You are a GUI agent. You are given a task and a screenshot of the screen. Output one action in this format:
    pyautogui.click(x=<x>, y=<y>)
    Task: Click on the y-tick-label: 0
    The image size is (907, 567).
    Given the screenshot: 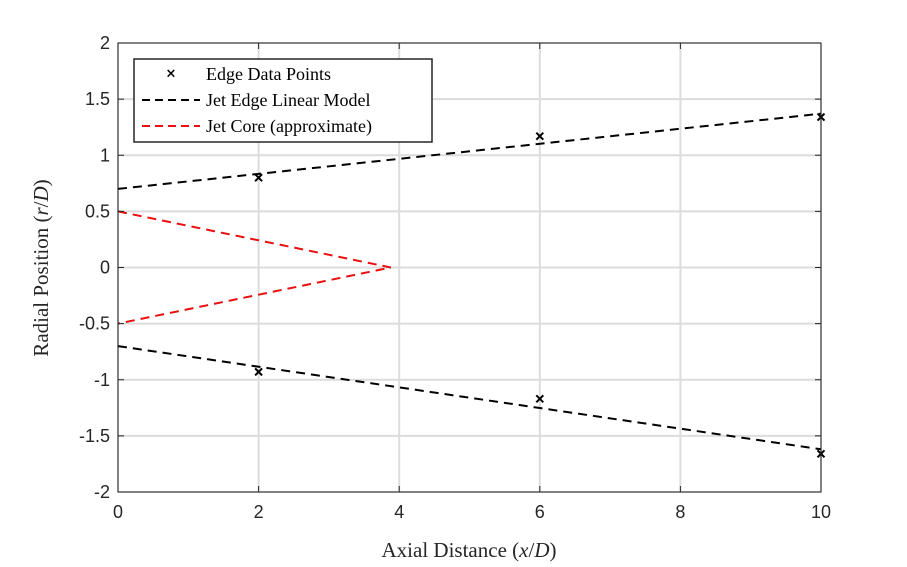 What is the action you would take?
    pyautogui.click(x=105, y=268)
    